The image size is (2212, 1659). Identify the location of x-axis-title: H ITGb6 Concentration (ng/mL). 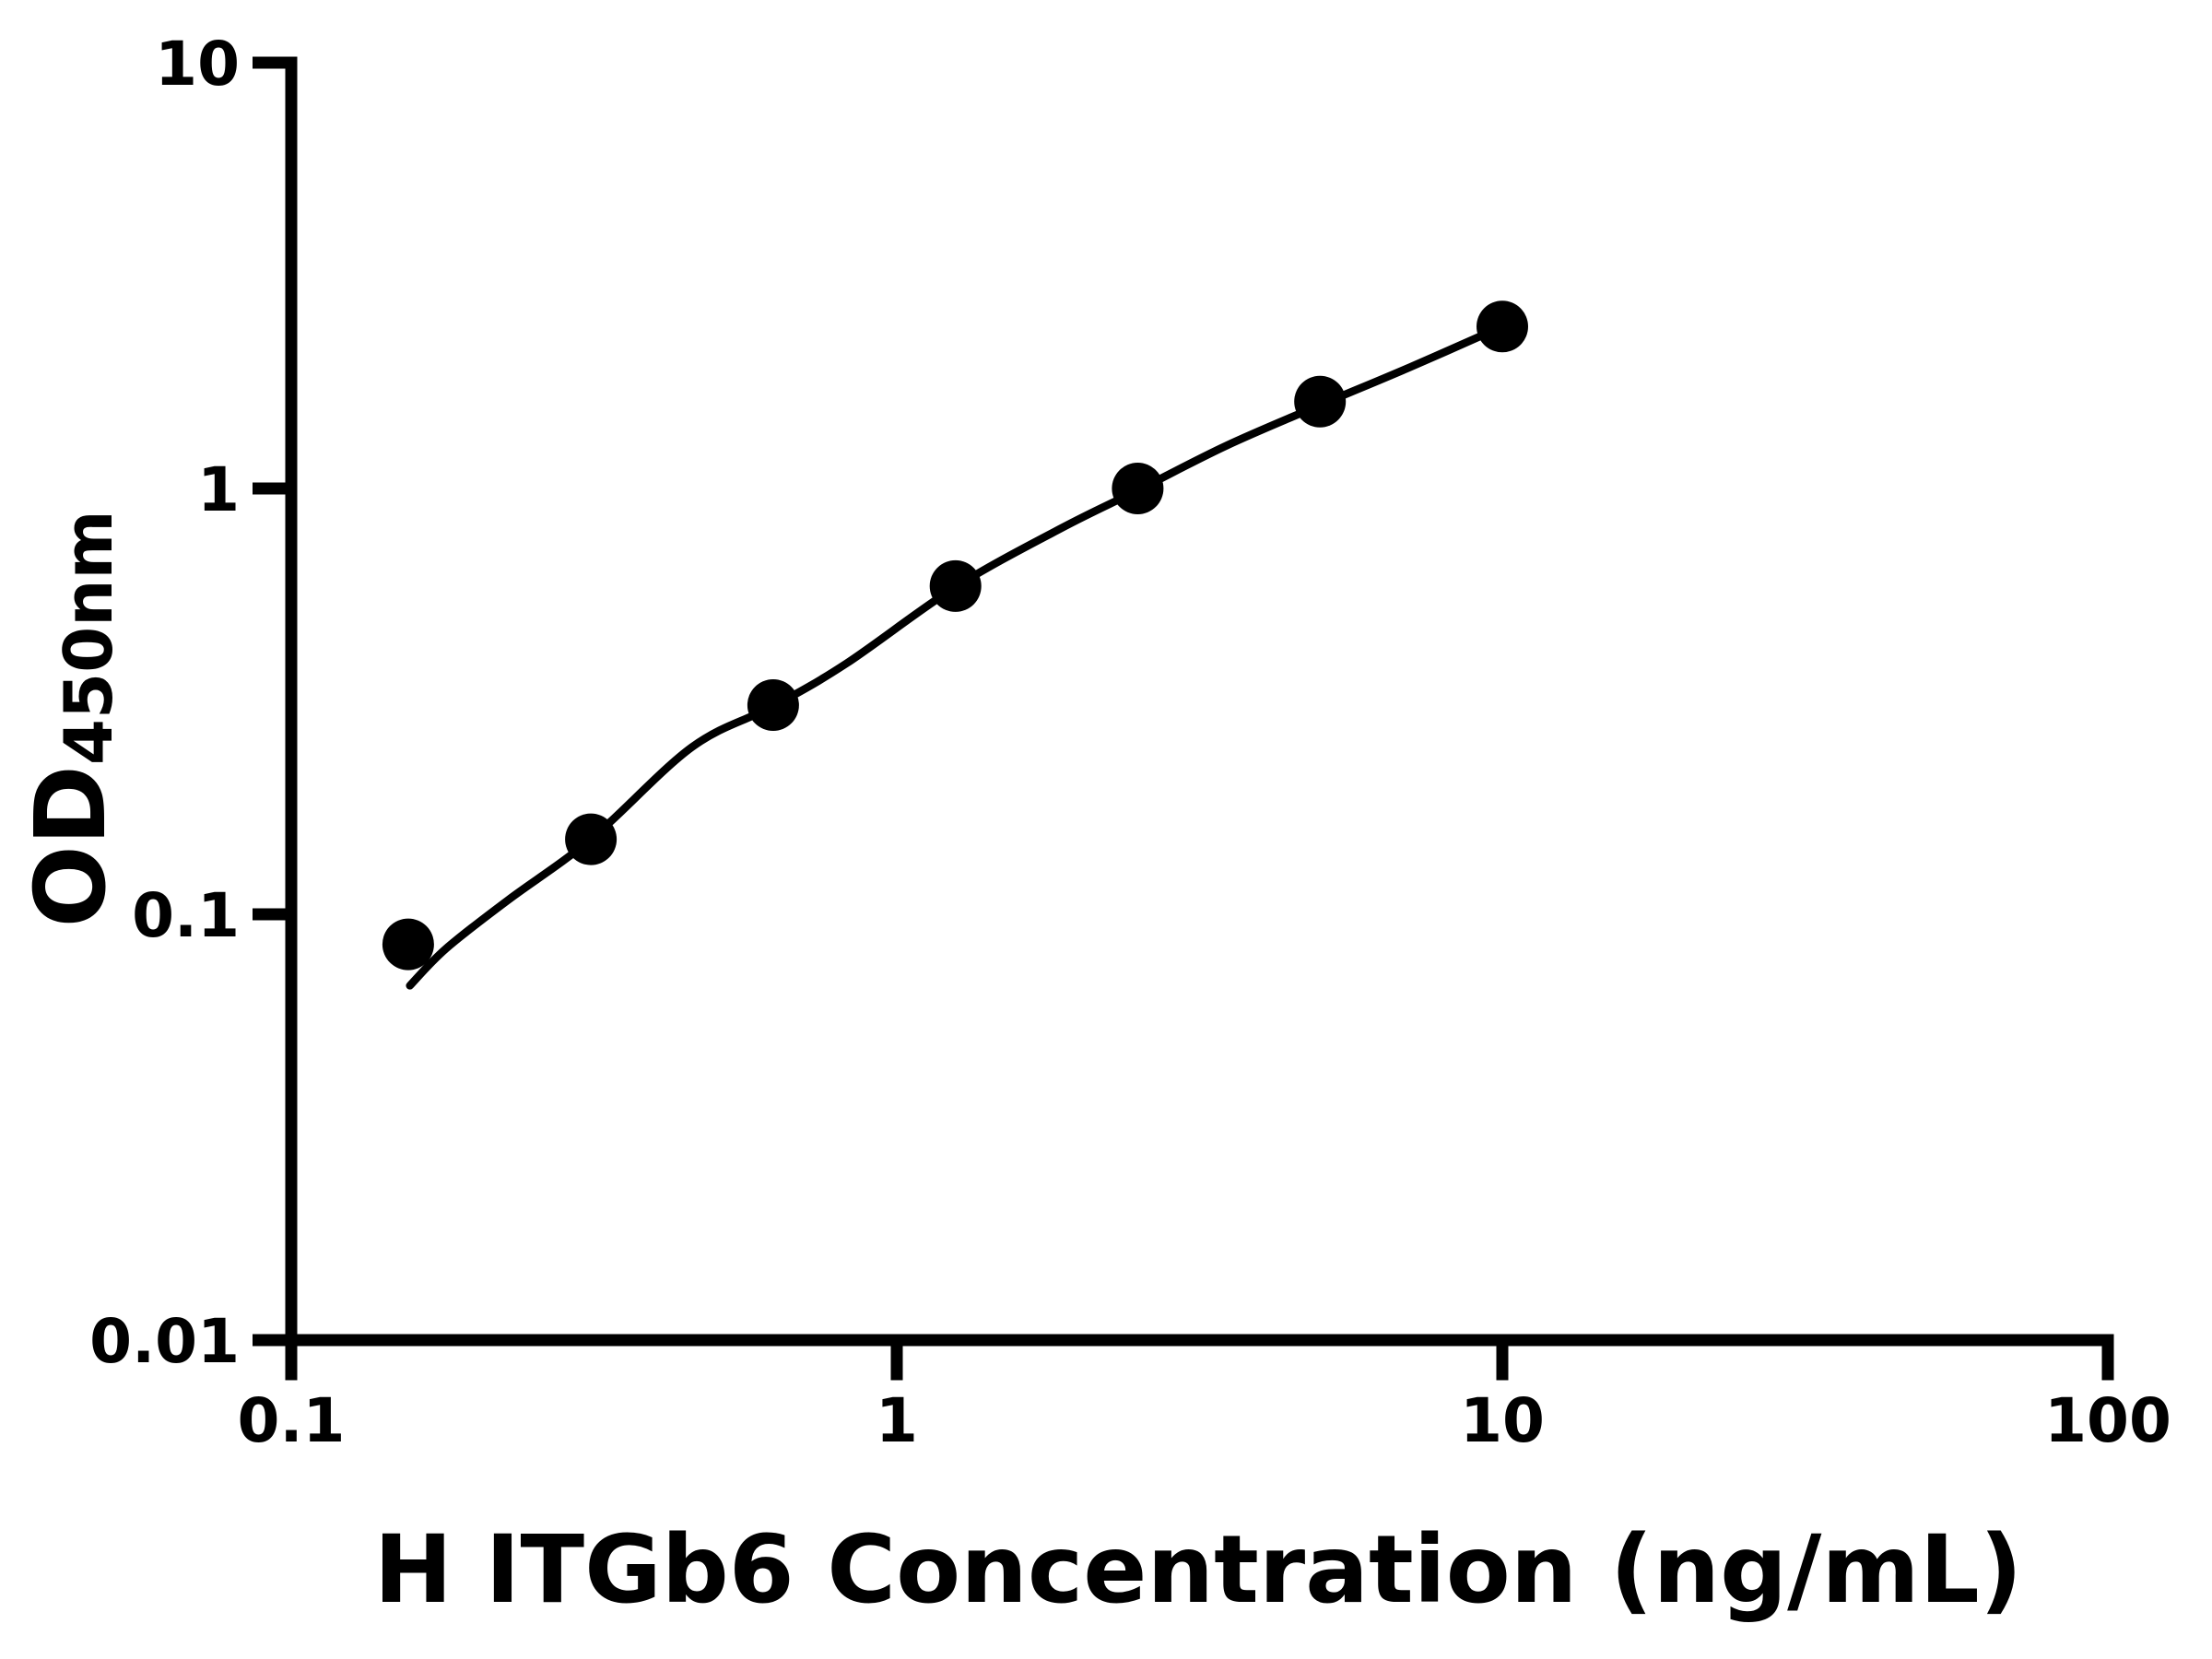
(1198, 1570).